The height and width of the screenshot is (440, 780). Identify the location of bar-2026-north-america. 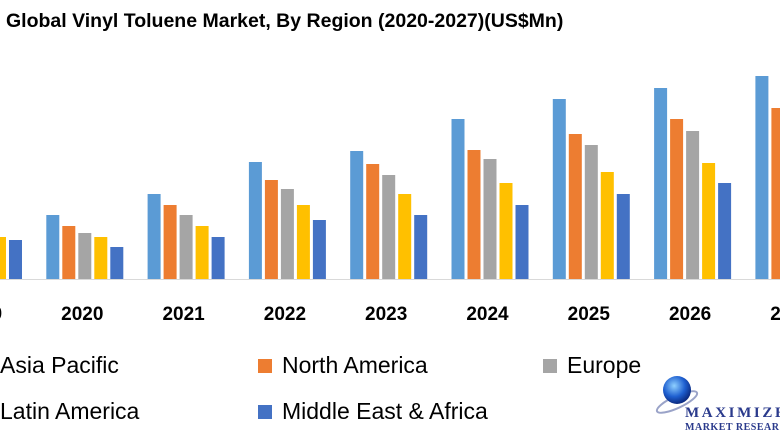
(677, 199).